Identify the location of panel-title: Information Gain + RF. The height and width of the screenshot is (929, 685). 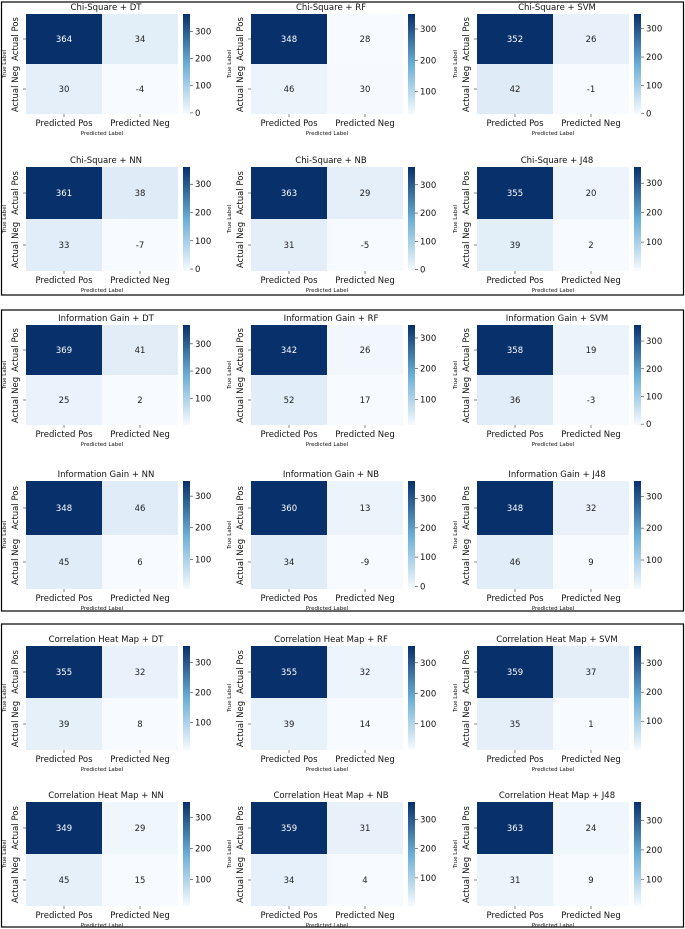
(331, 319).